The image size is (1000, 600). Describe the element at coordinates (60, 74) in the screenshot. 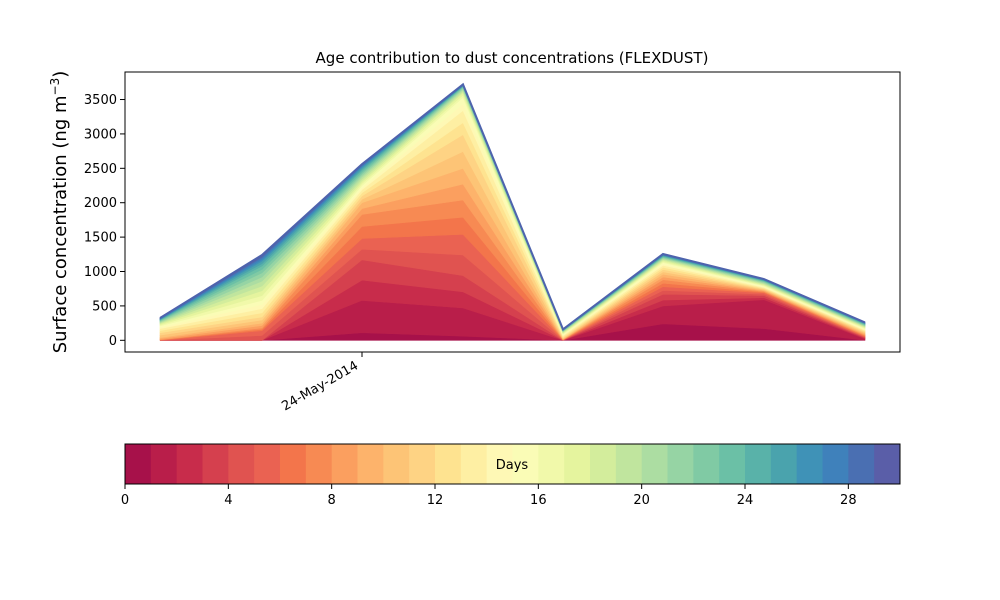

I see `y-axis-label-close: )` at that location.